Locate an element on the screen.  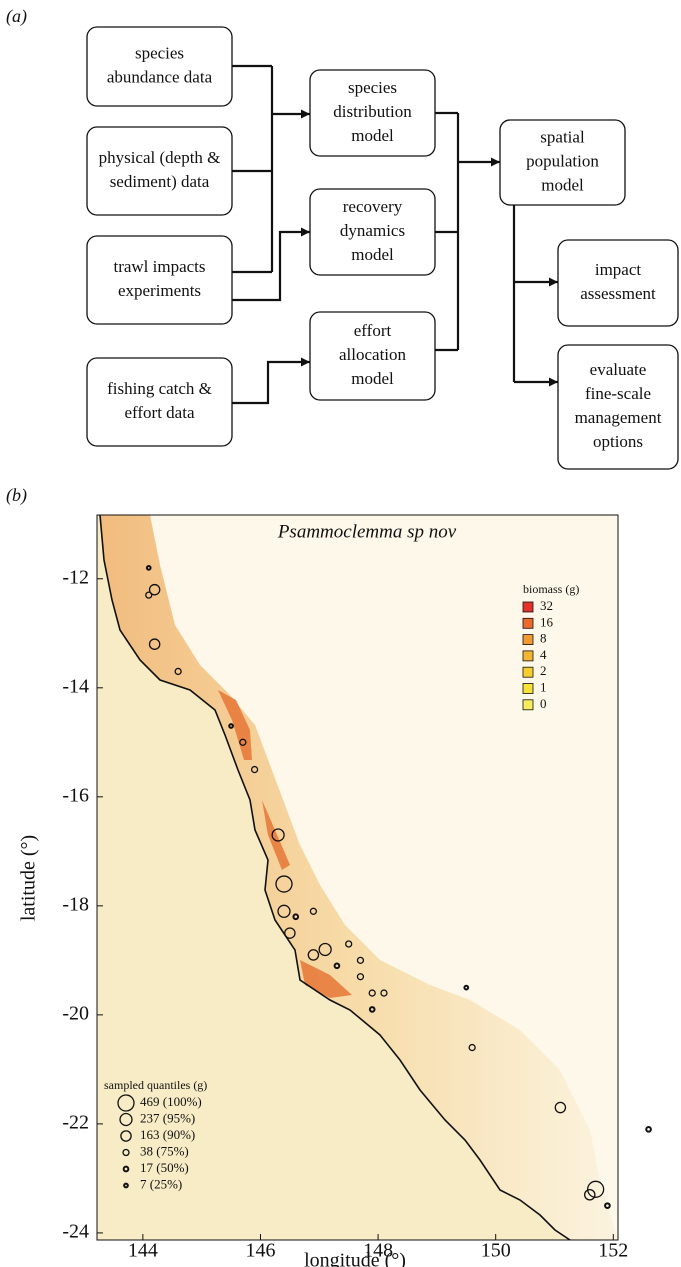
node-label: experiments is located at coordinates (159, 290).